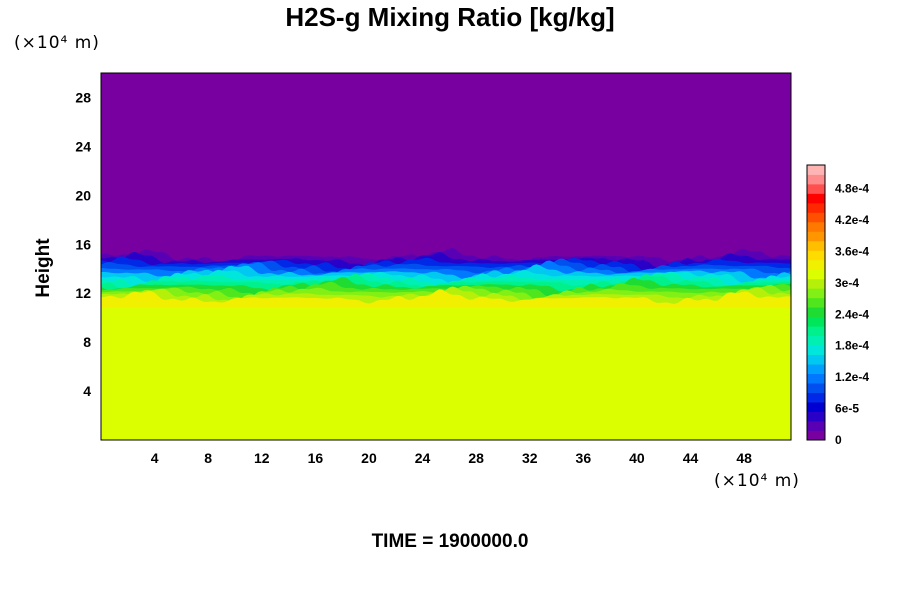  Describe the element at coordinates (852, 251) in the screenshot. I see `colorbar-tick-label: 3.6e-4` at that location.